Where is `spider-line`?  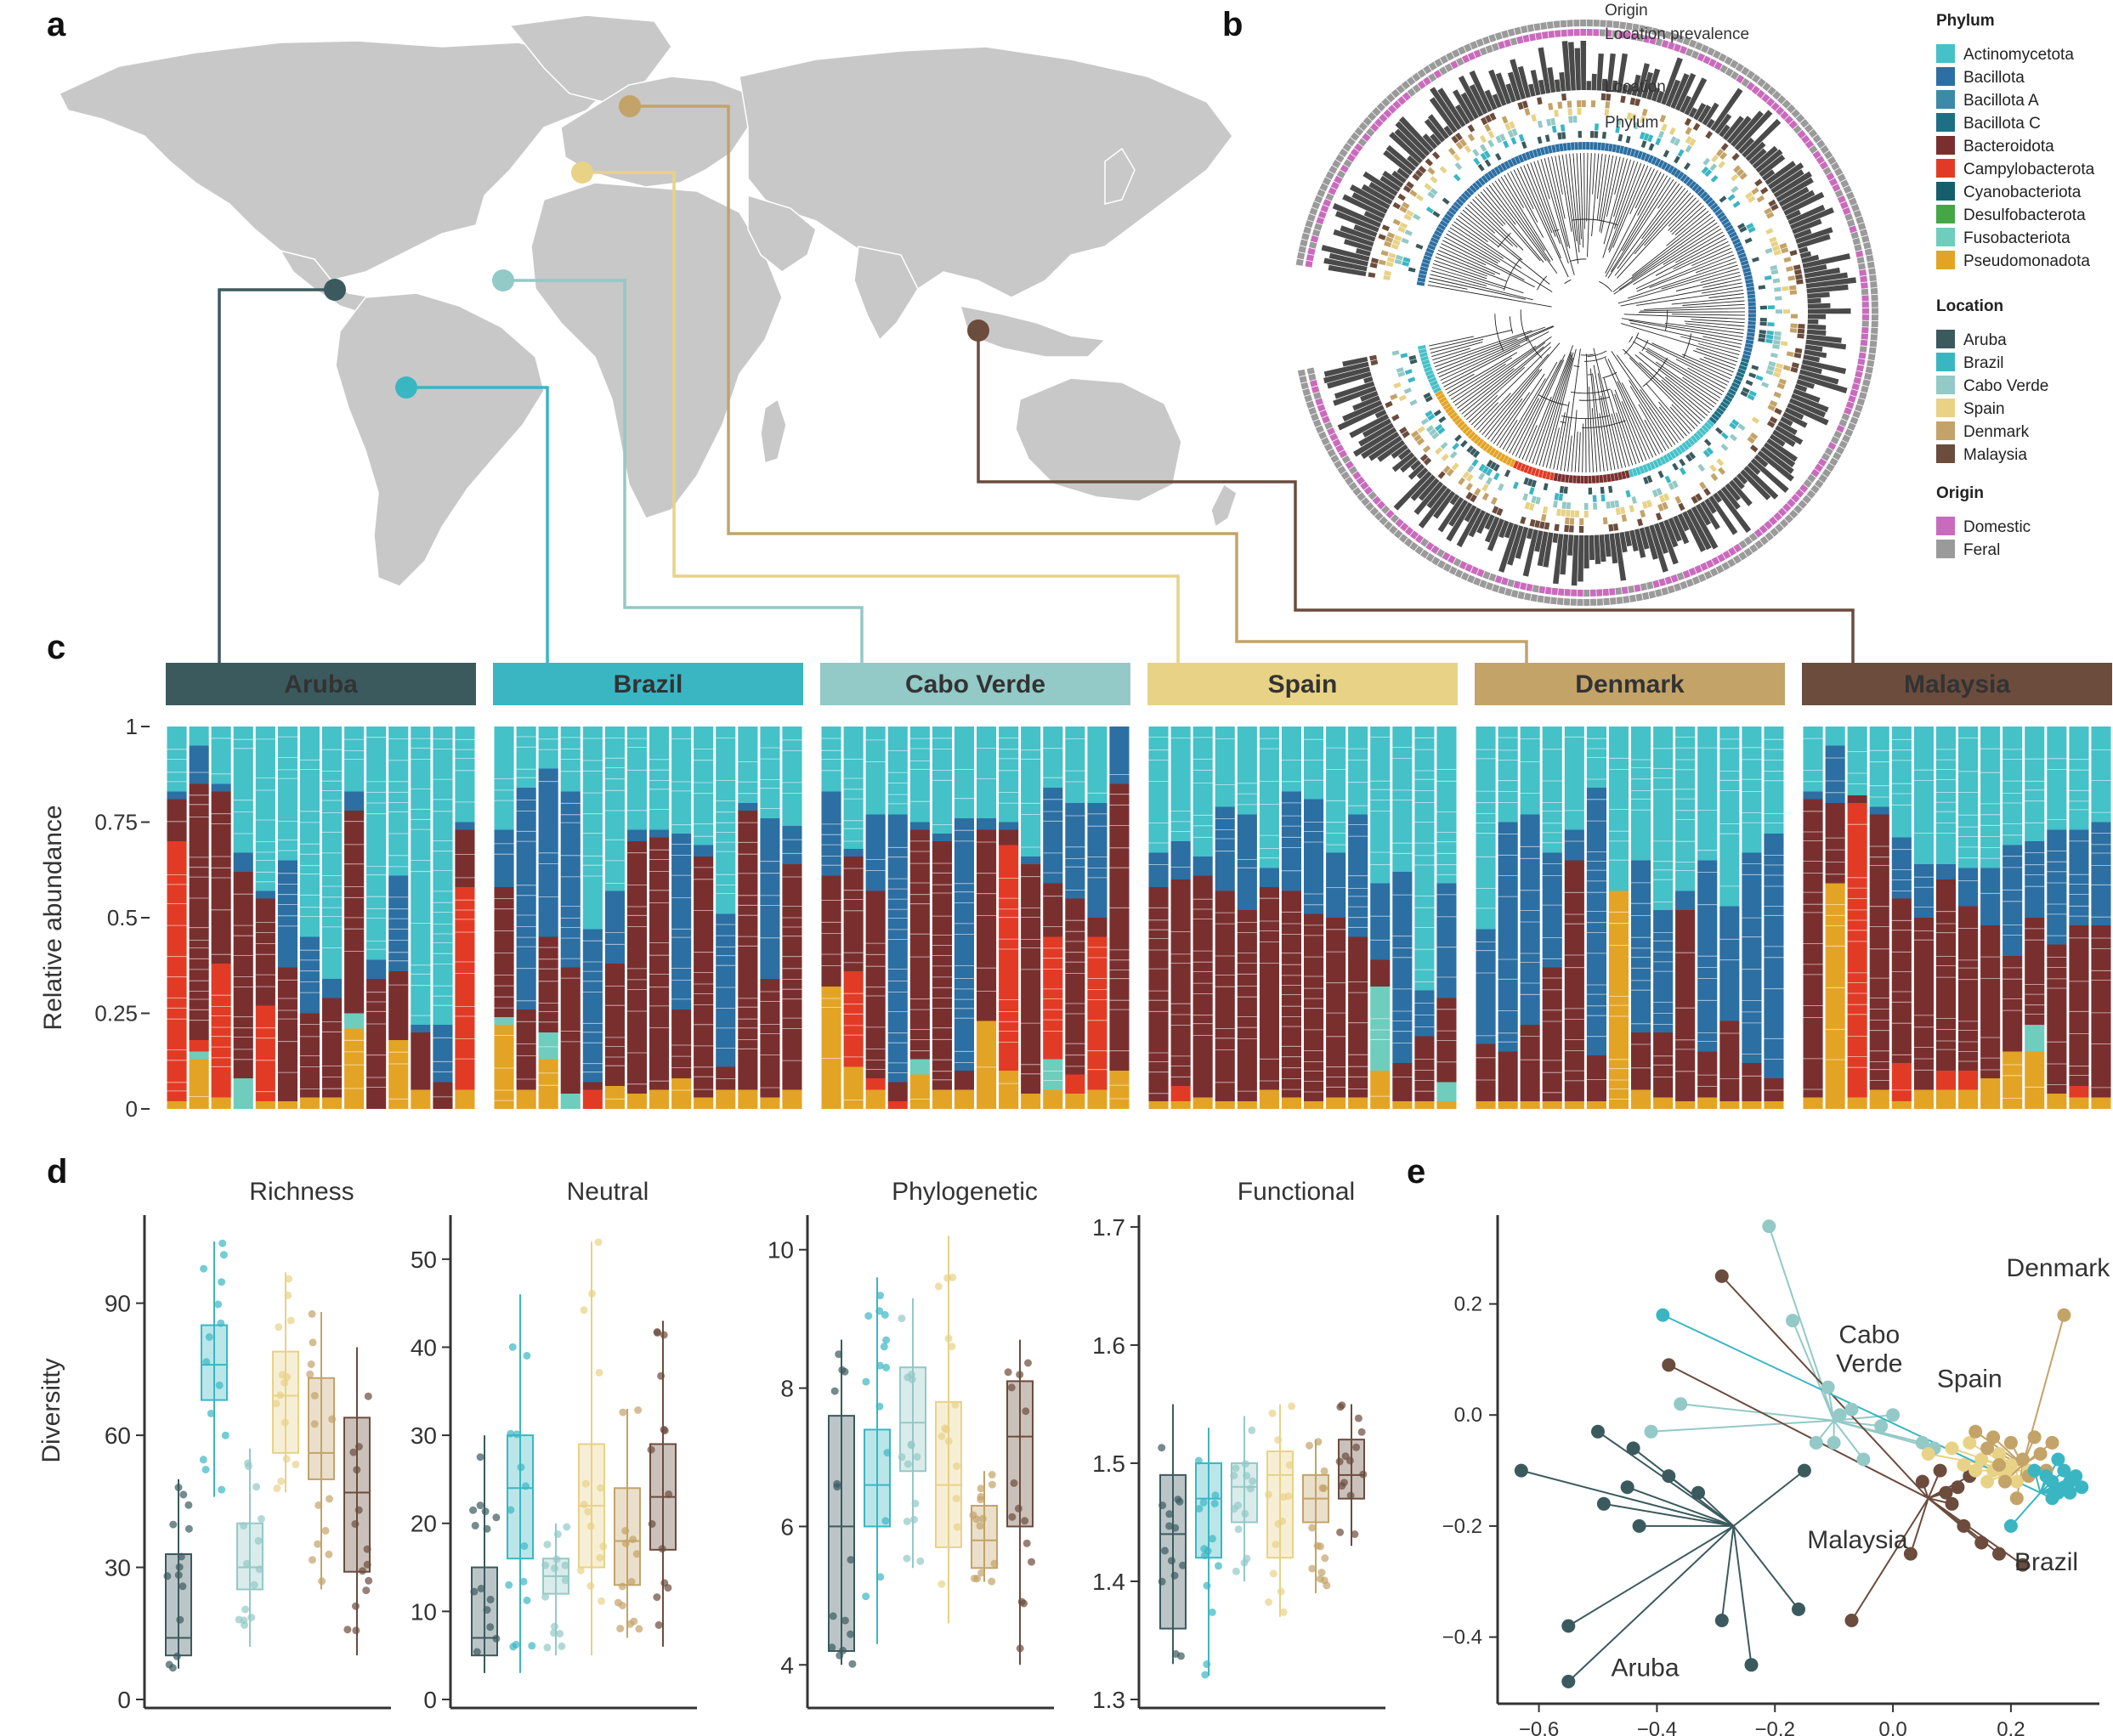
spider-line is located at coordinates (1765, 1568).